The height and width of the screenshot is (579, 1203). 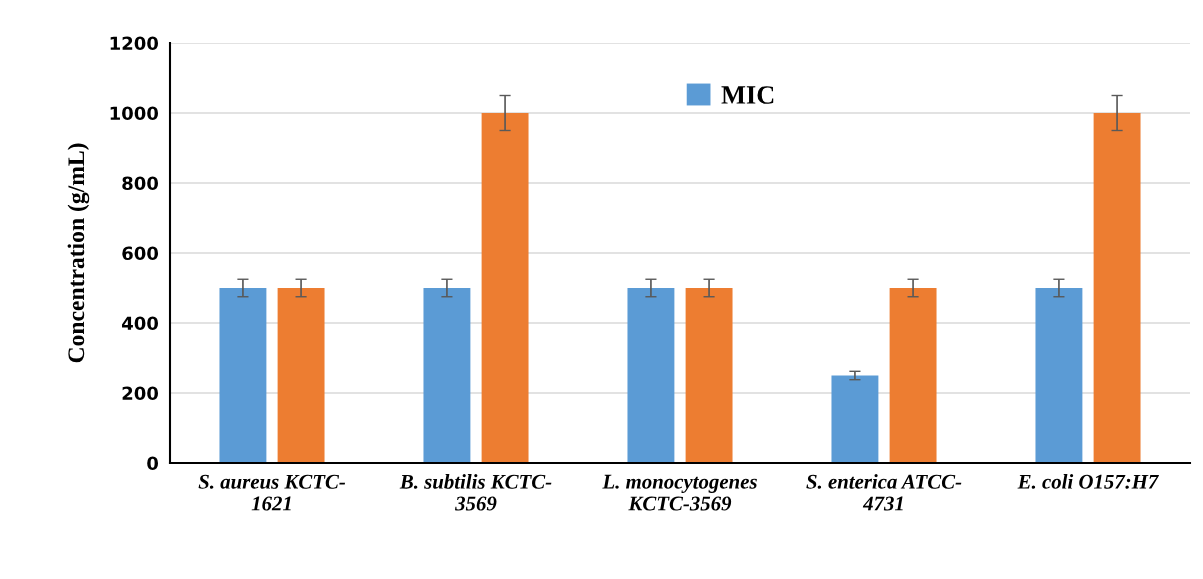 What do you see at coordinates (884, 492) in the screenshot?
I see `x-tick-label: S. enterica ATCC- 4731` at bounding box center [884, 492].